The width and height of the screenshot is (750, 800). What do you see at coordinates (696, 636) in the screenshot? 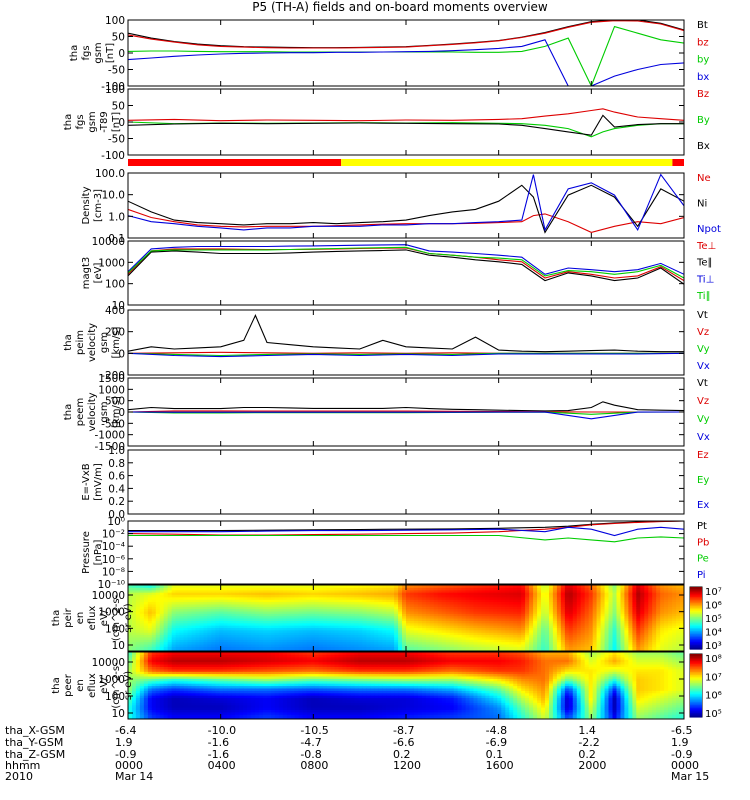
I see `colorbar-cell` at bounding box center [696, 636].